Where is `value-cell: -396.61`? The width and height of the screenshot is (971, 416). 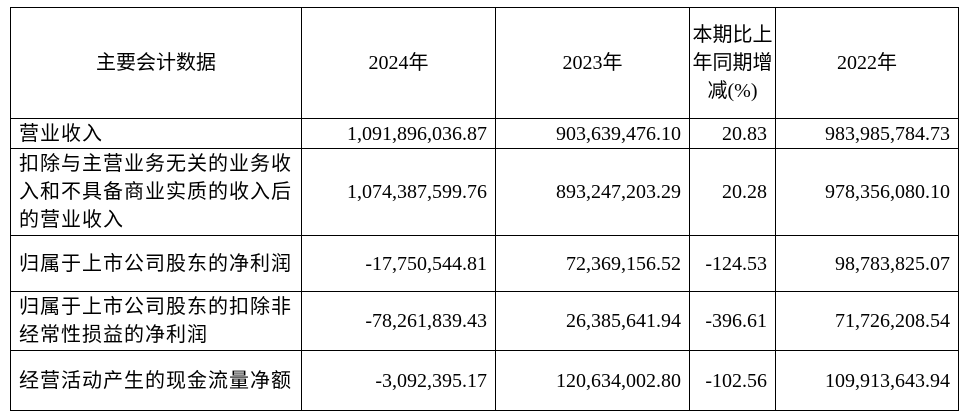 value-cell: -396.61 is located at coordinates (732, 321).